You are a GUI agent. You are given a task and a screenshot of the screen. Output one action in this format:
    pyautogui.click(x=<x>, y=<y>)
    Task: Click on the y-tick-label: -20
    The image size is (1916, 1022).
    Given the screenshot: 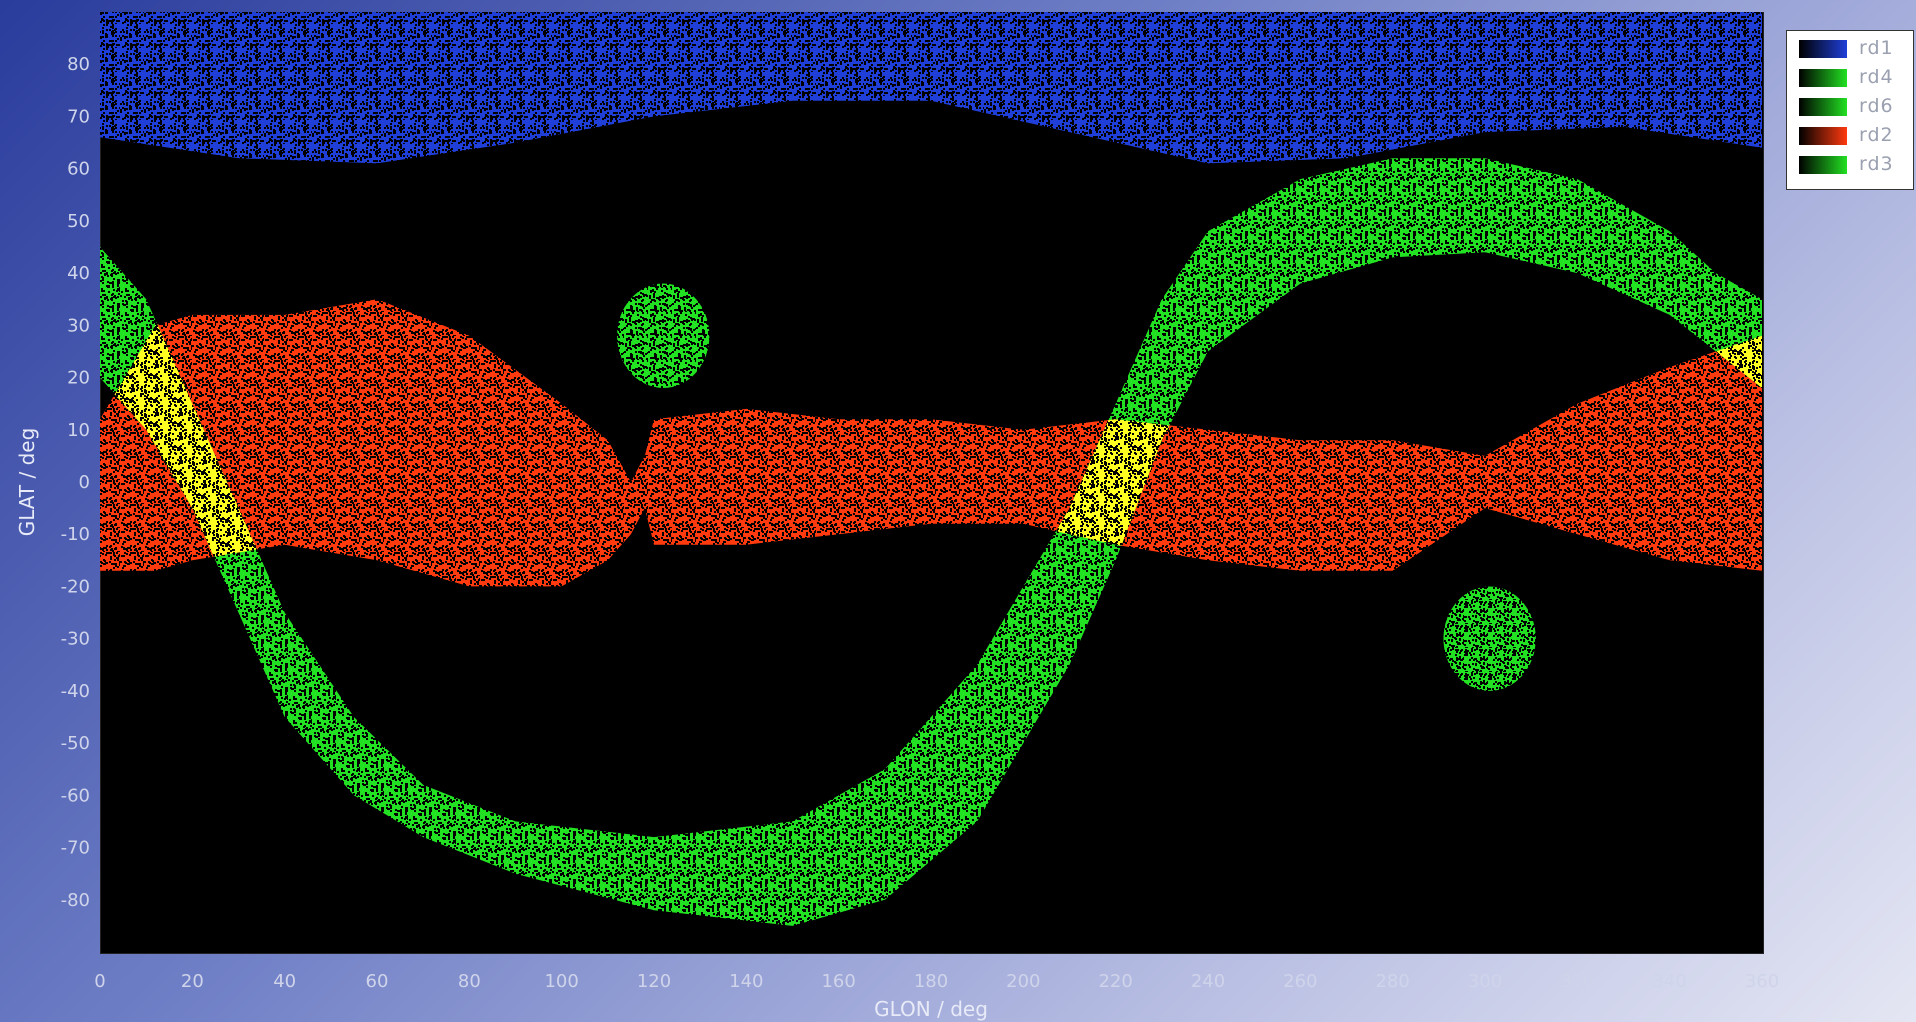 What is the action you would take?
    pyautogui.click(x=75, y=586)
    